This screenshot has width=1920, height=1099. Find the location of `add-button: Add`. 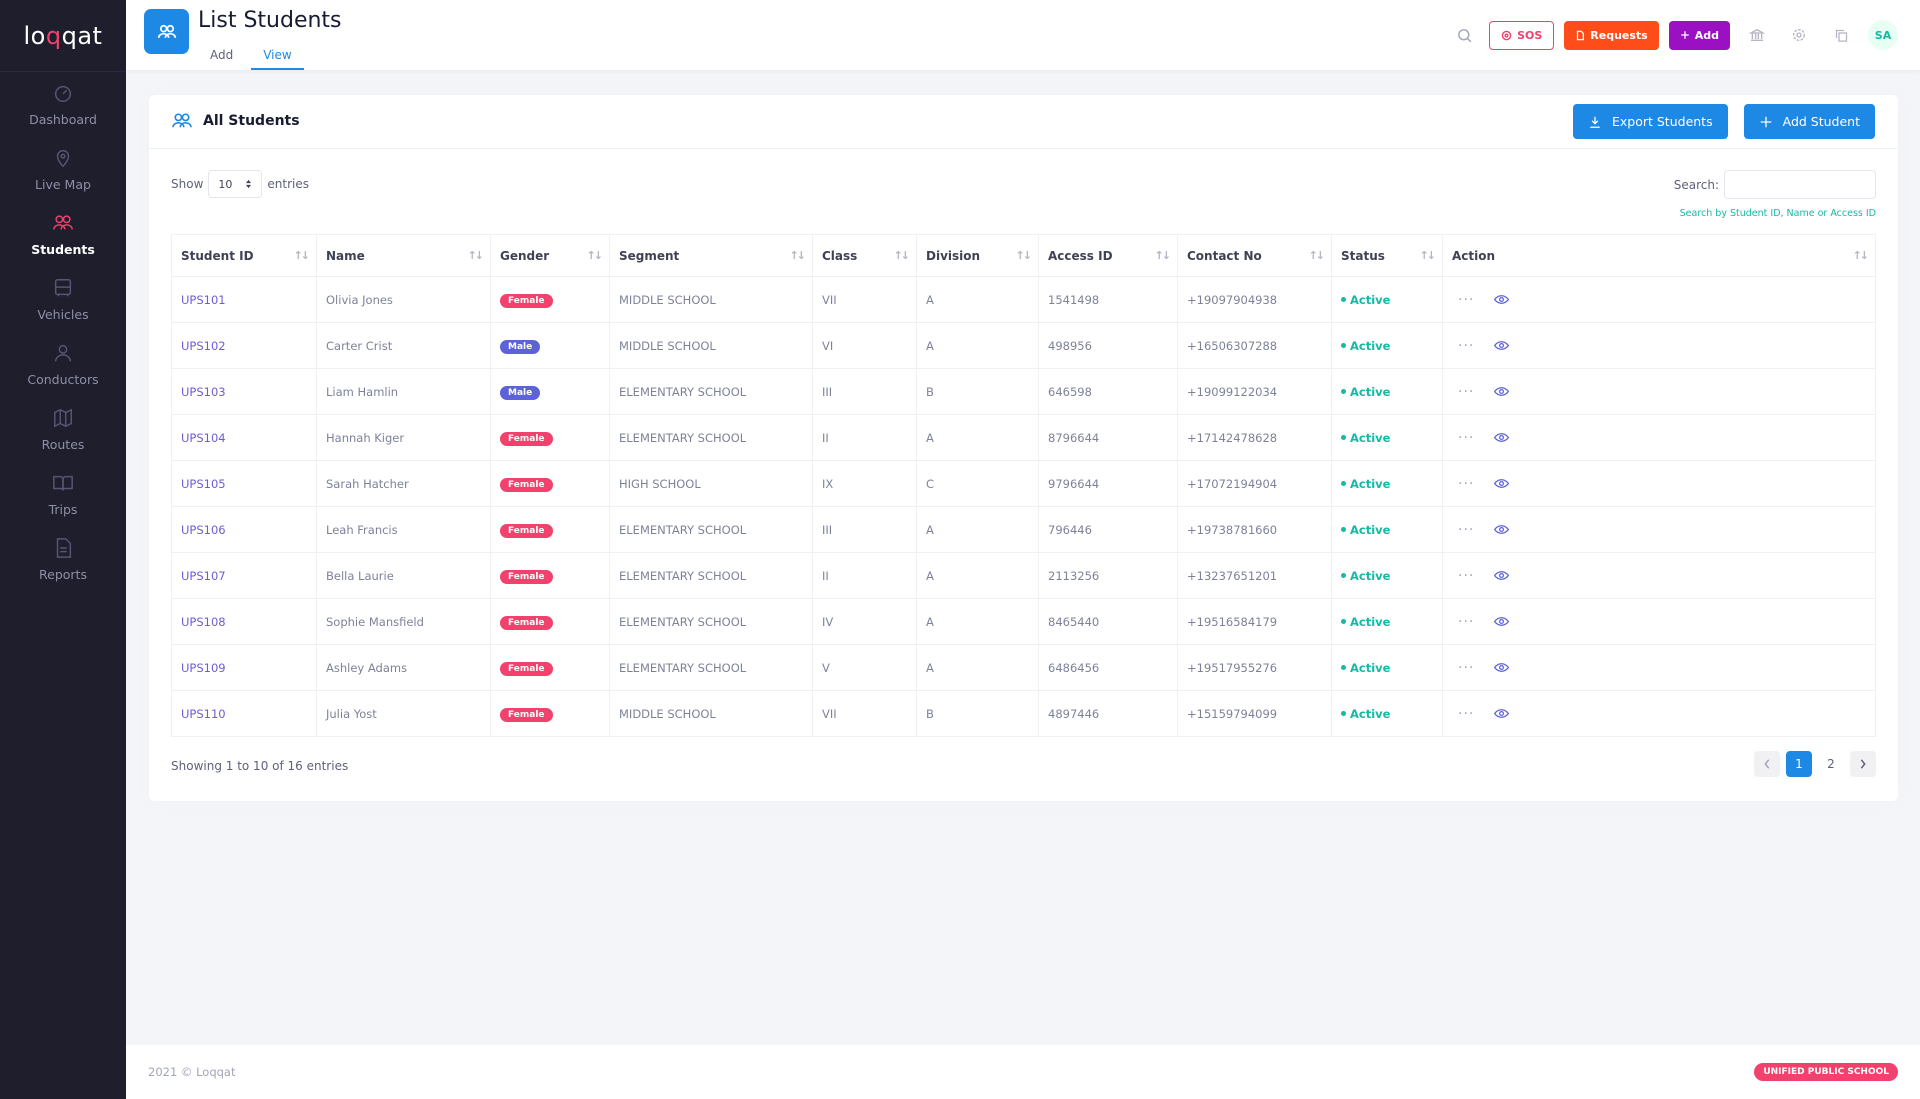

add-button: Add is located at coordinates (1699, 35).